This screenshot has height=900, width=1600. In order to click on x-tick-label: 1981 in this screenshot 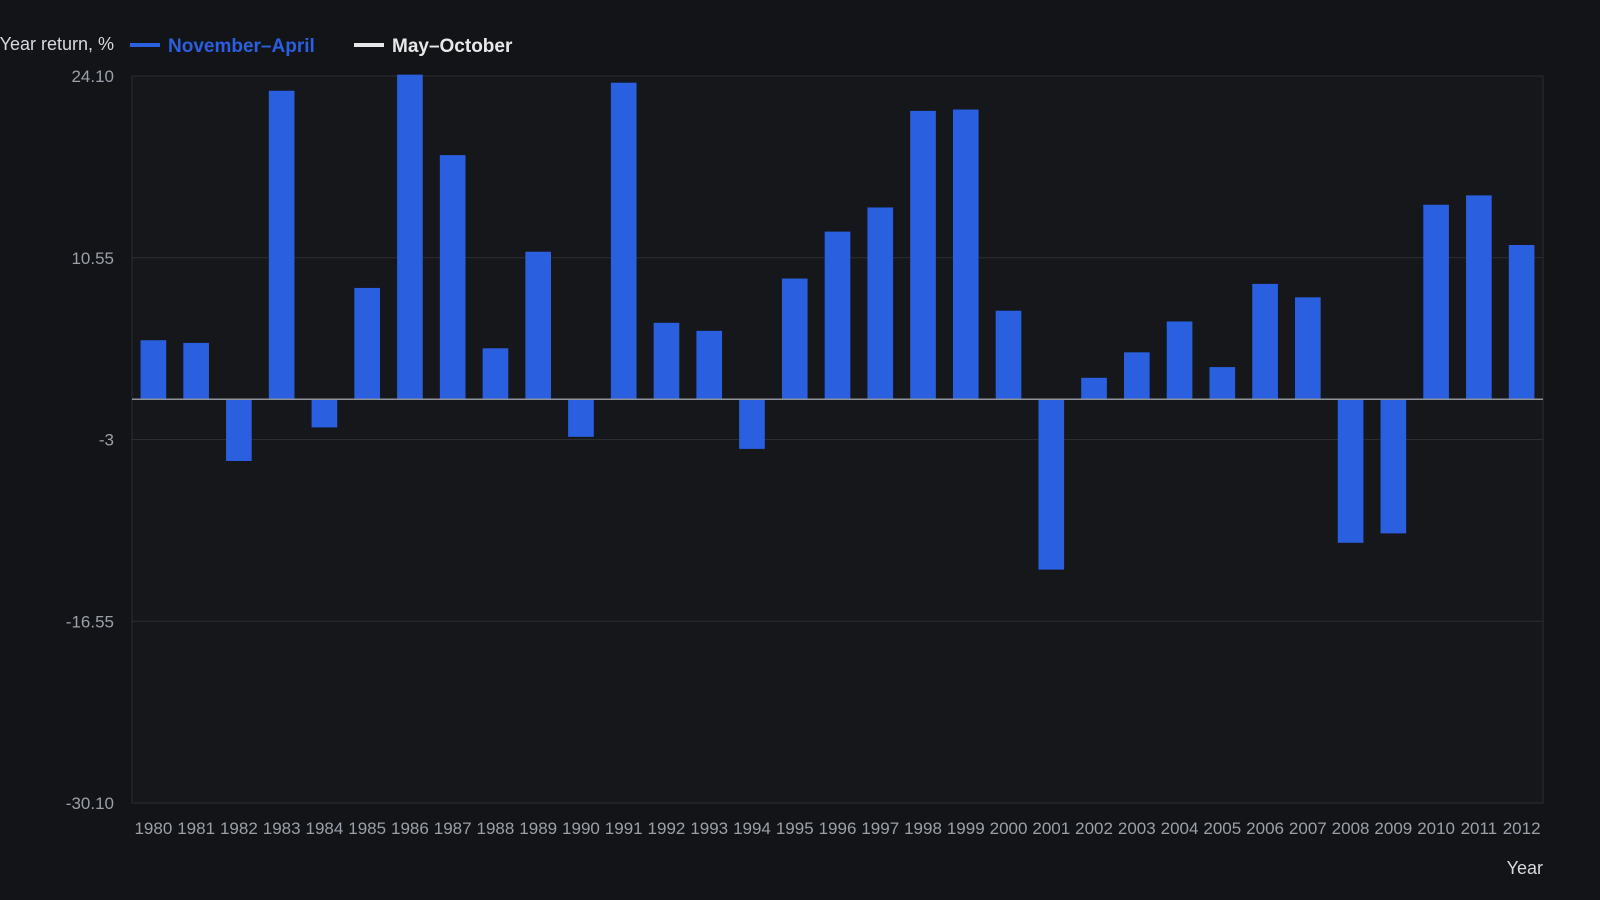, I will do `click(196, 828)`.